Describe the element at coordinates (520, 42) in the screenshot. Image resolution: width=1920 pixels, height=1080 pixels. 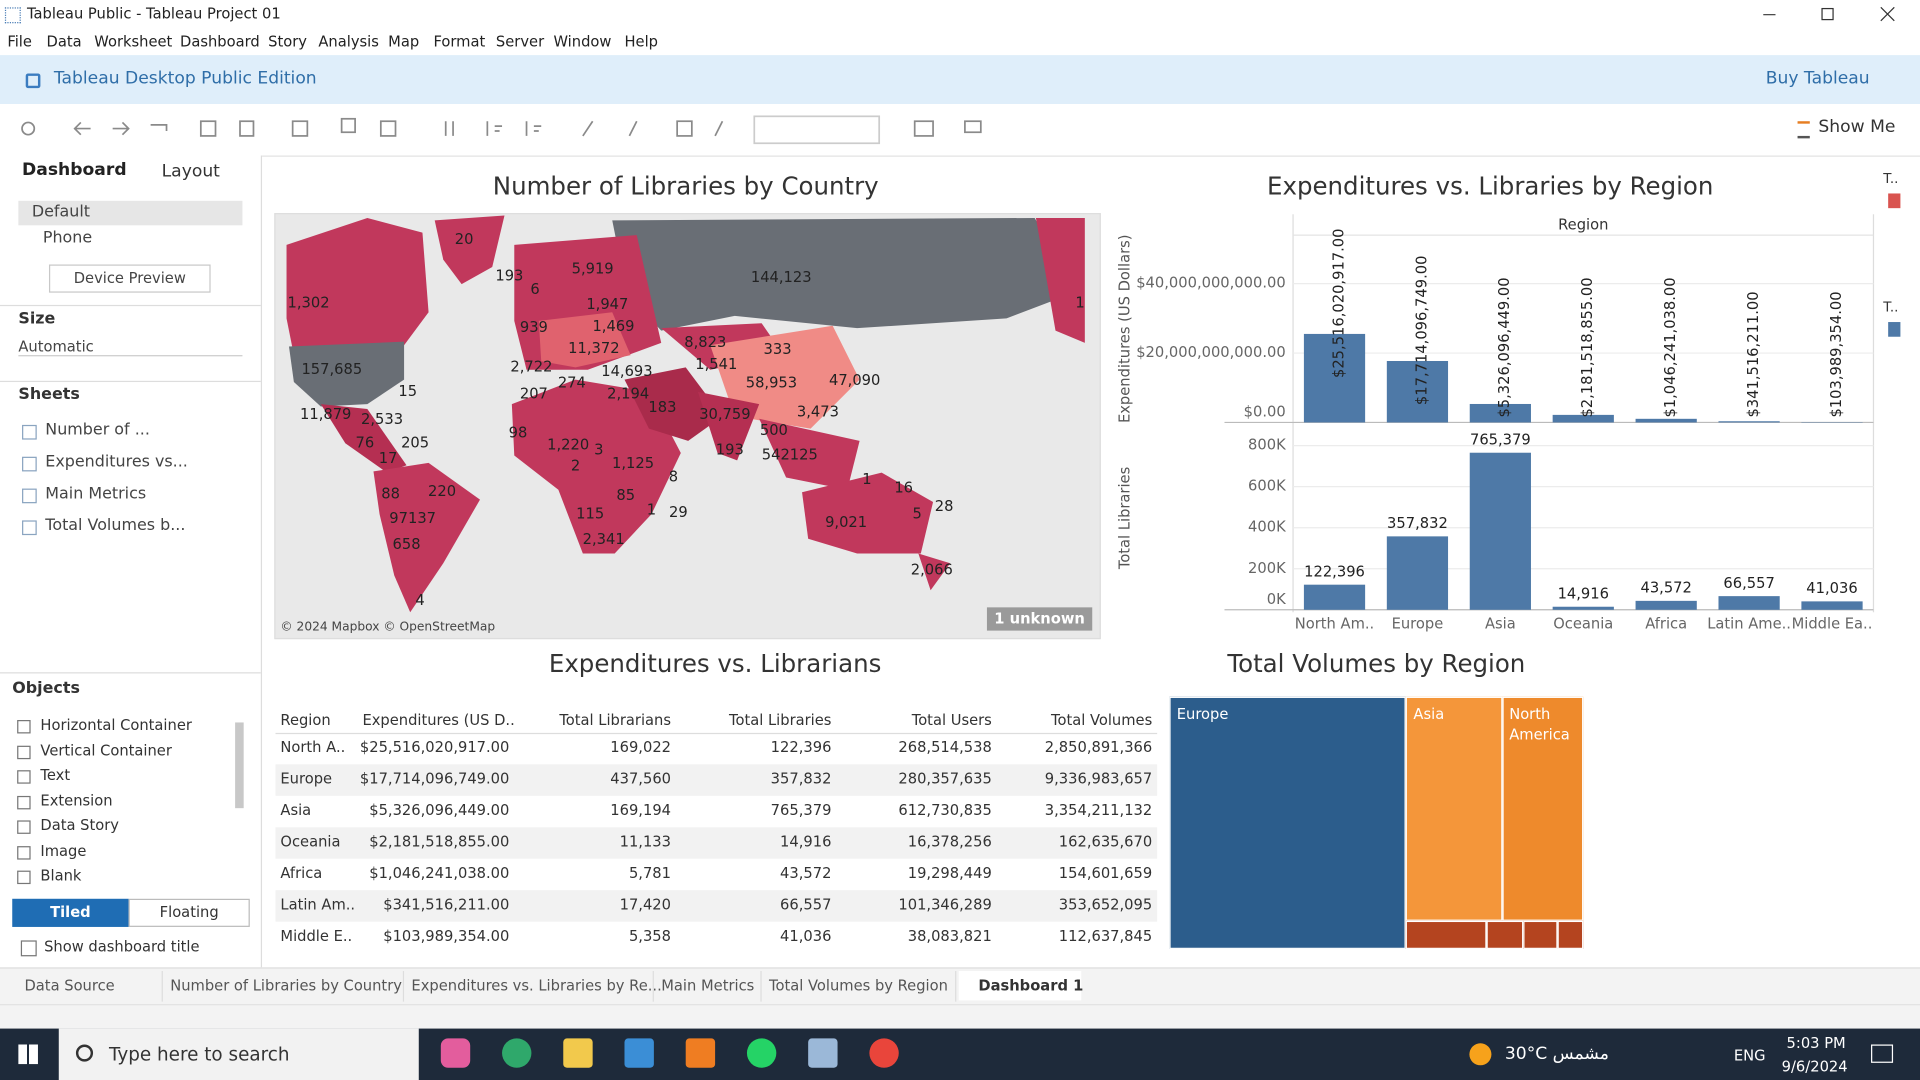
I see `menu-item: Server` at that location.